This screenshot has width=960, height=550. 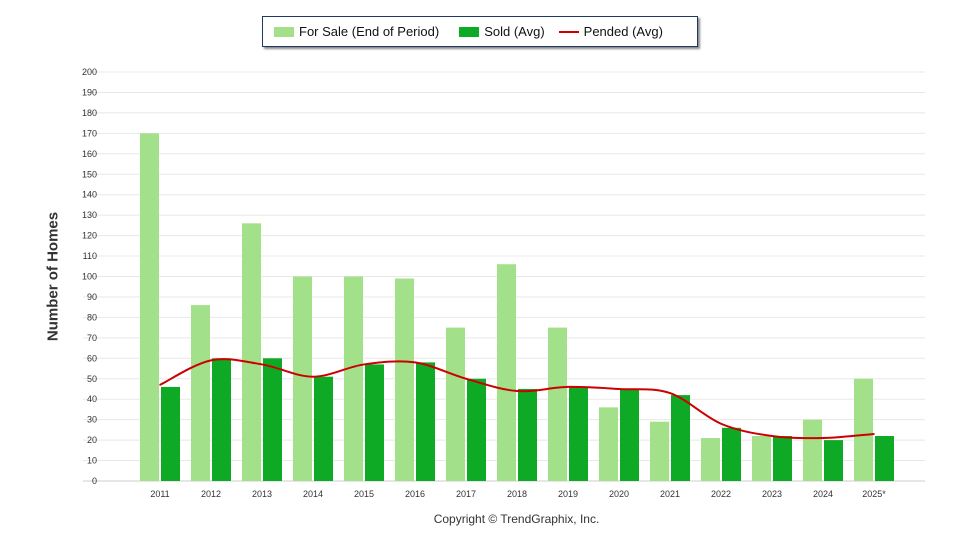 What do you see at coordinates (89, 72) in the screenshot?
I see `y-tick-label: 200` at bounding box center [89, 72].